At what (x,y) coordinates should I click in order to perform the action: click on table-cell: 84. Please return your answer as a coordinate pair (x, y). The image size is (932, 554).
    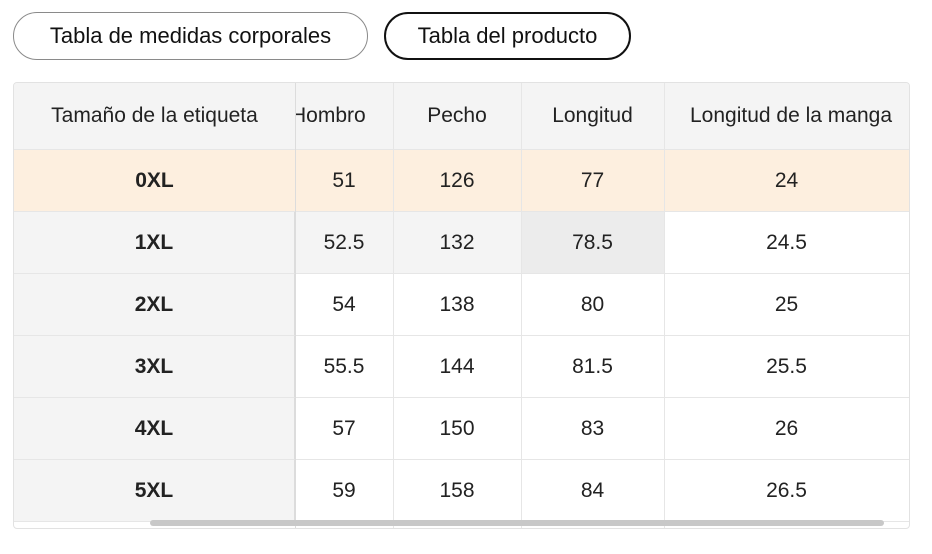
    Looking at the image, I should click on (592, 491).